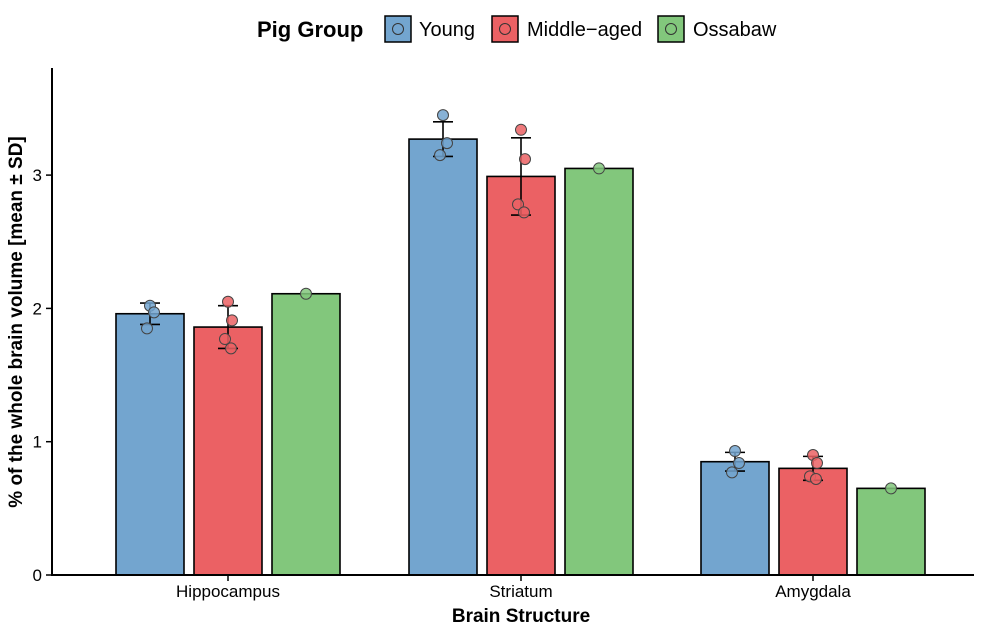  What do you see at coordinates (735, 518) in the screenshot?
I see `bar-young-amygdala` at bounding box center [735, 518].